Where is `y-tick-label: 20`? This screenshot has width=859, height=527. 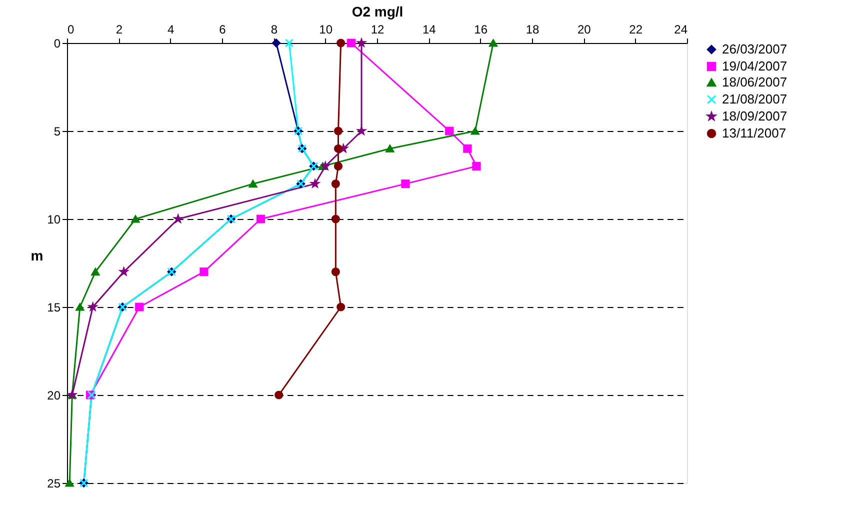 y-tick-label: 20 is located at coordinates (54, 395).